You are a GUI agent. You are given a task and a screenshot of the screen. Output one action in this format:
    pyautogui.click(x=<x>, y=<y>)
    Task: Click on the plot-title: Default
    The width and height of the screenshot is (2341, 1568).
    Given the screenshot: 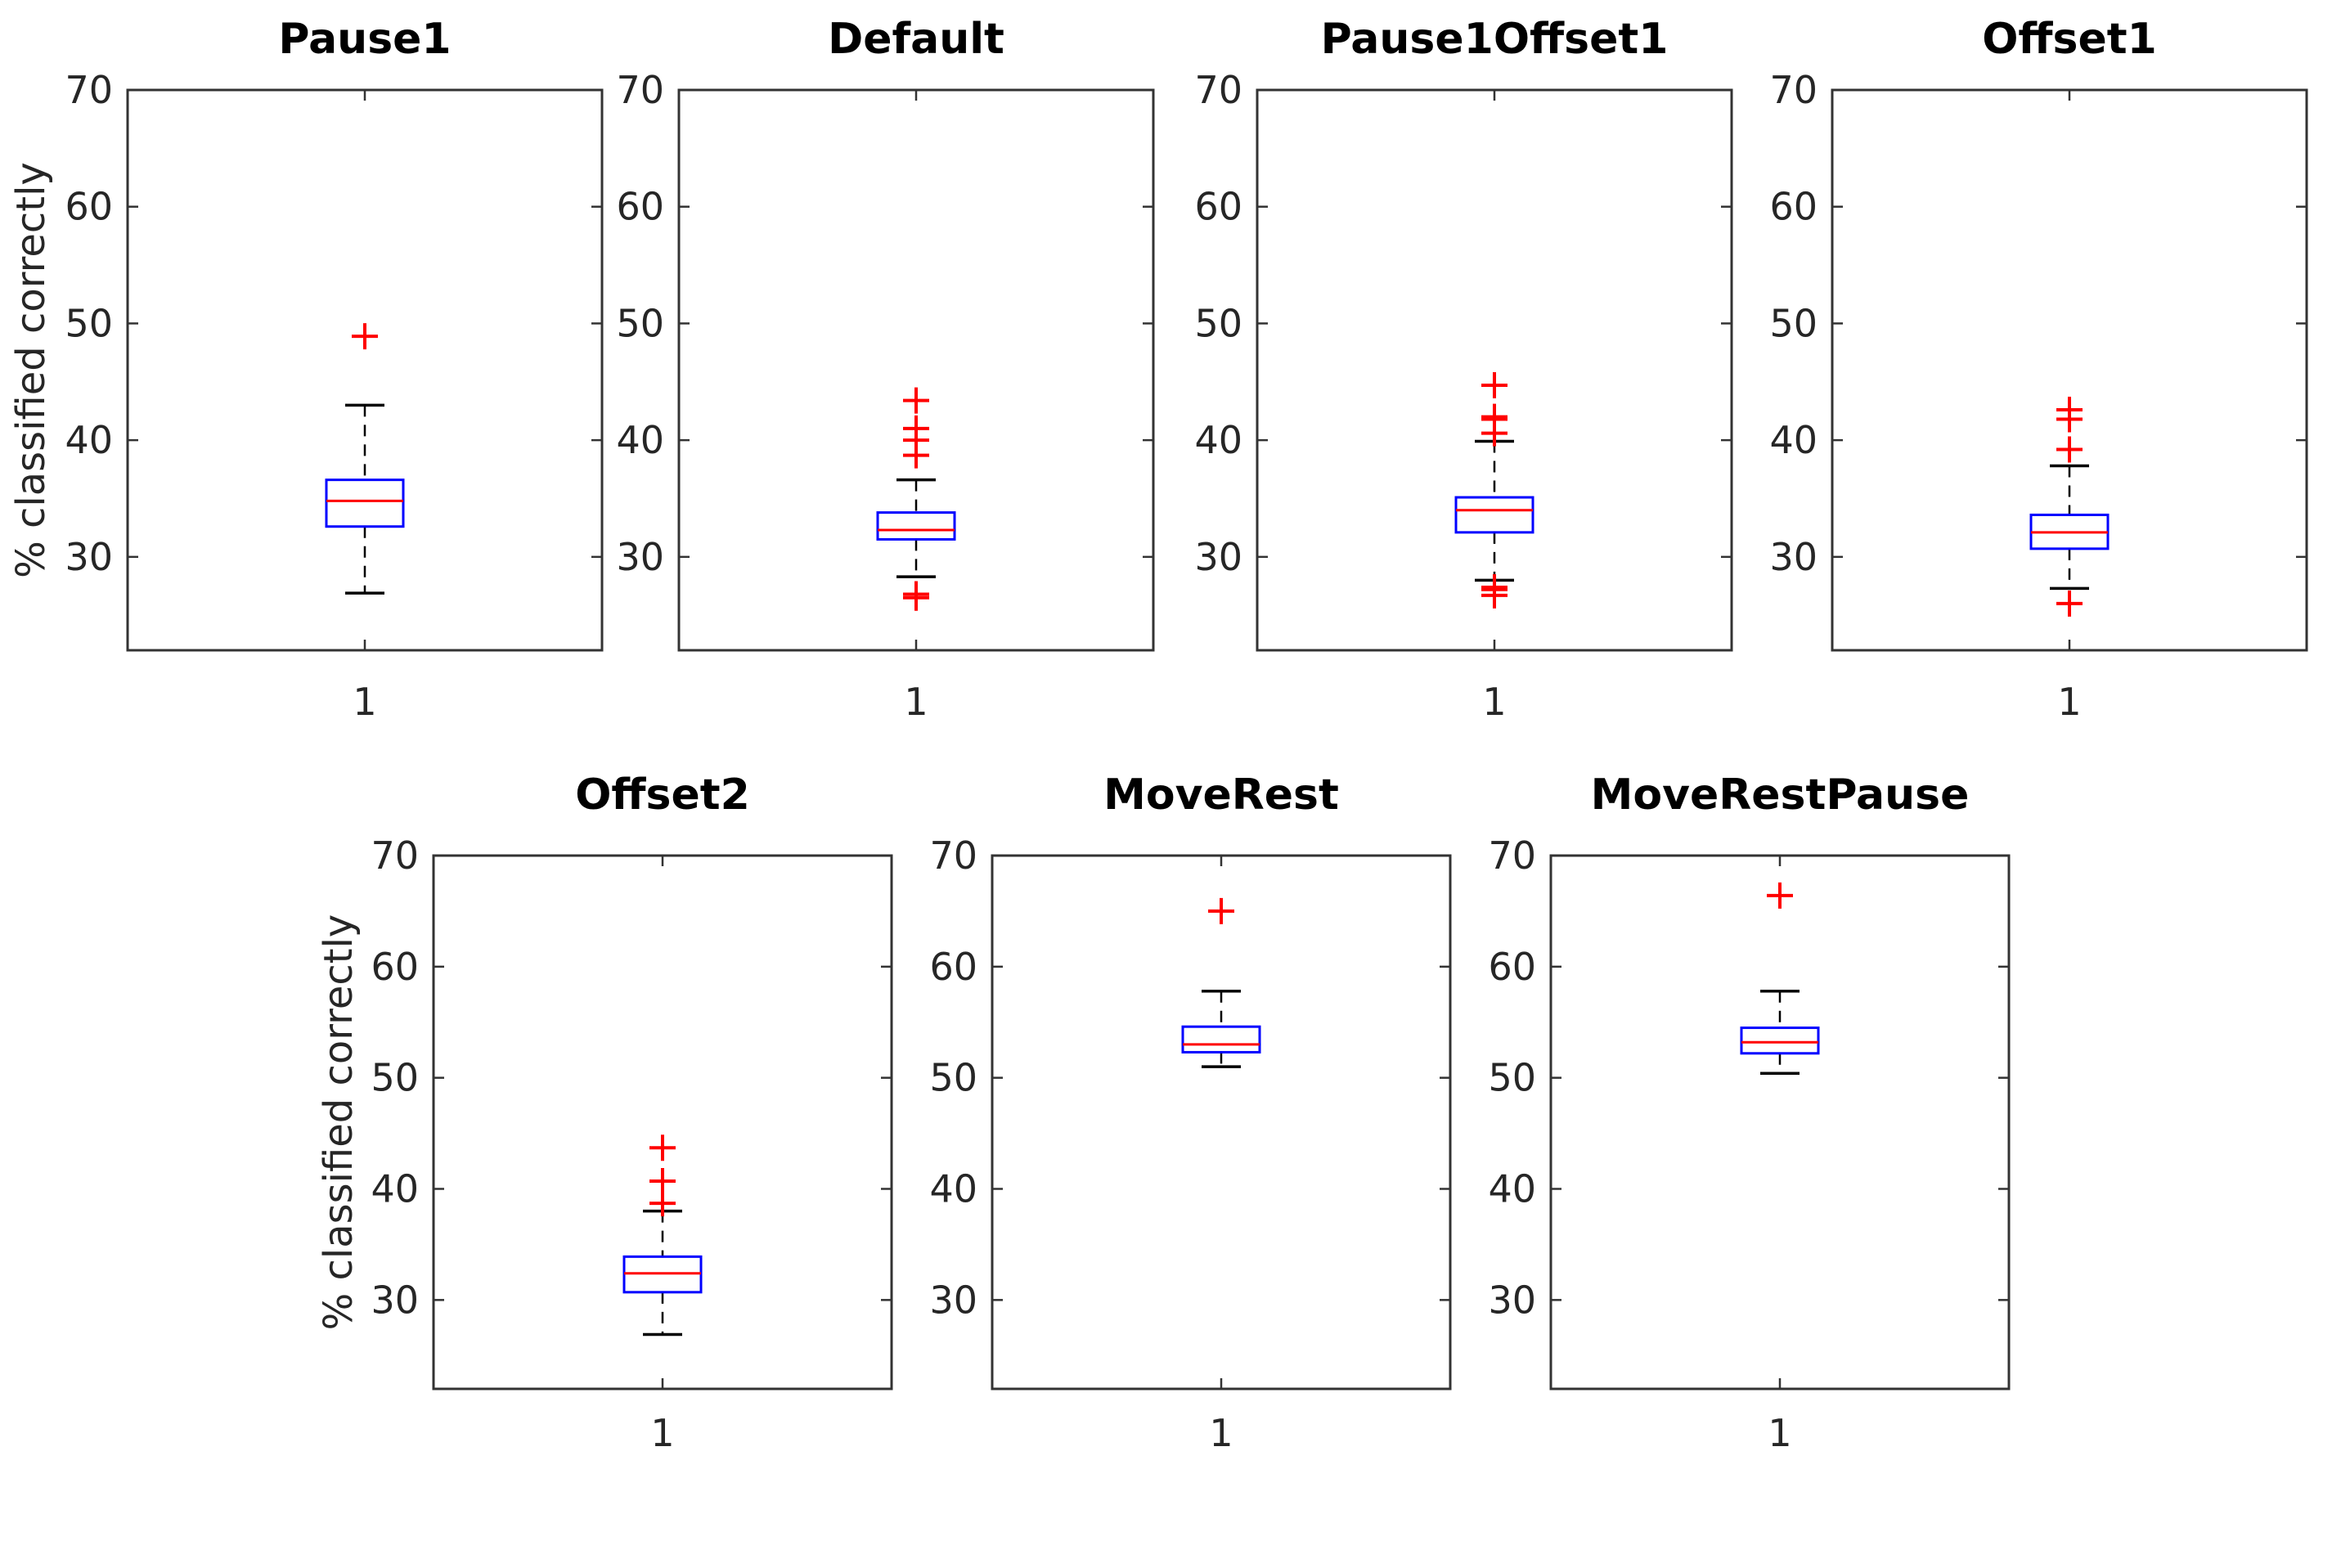 What is the action you would take?
    pyautogui.click(x=916, y=39)
    